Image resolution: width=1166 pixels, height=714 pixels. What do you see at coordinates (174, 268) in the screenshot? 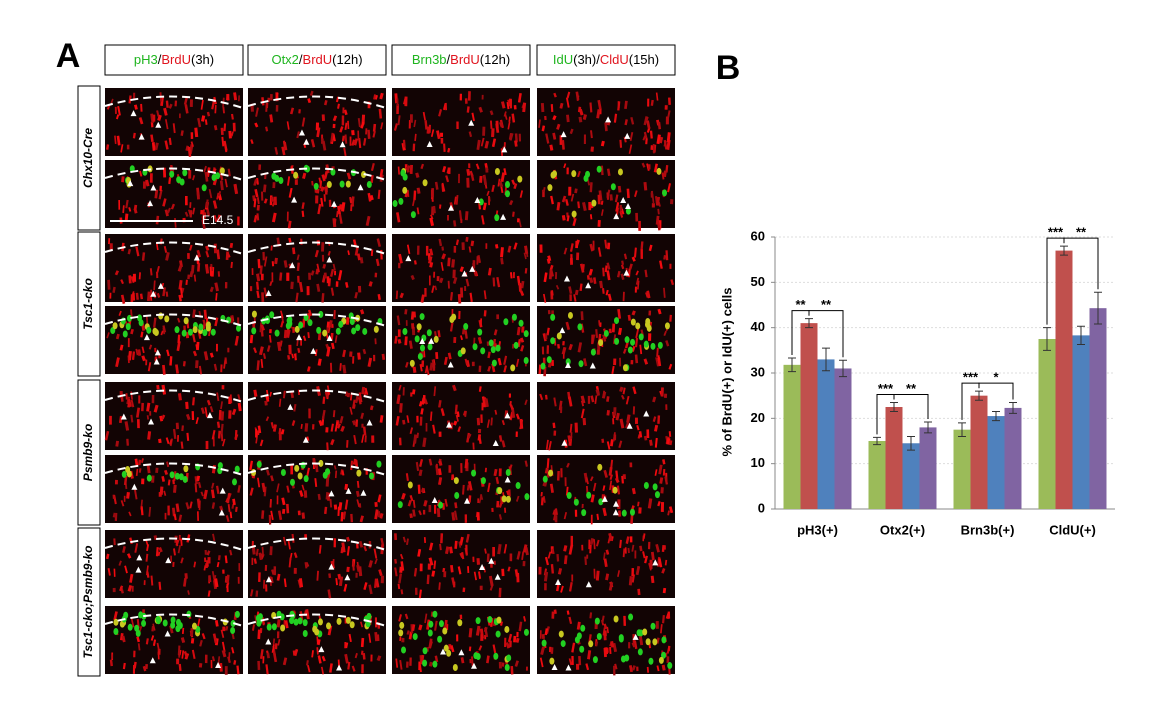
I see `micrograph` at bounding box center [174, 268].